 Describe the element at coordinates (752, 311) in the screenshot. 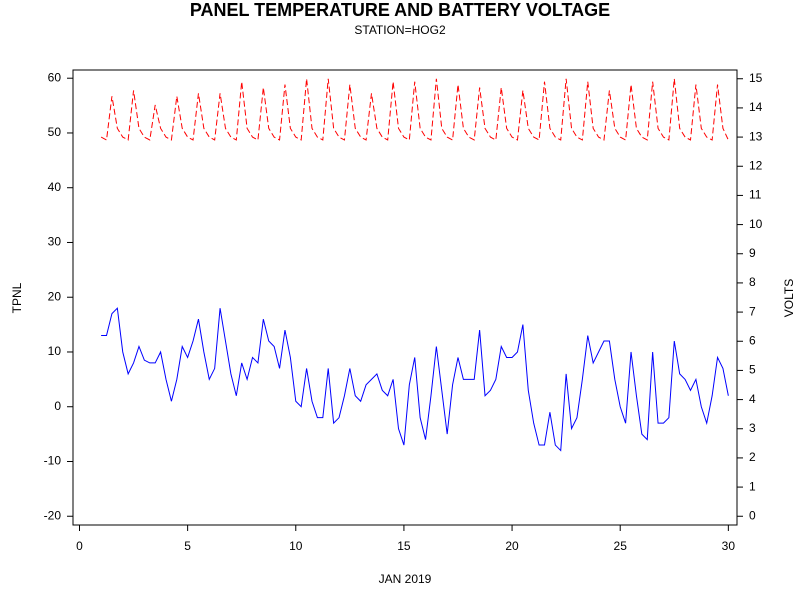

I see `y2-tick-label: 7` at that location.